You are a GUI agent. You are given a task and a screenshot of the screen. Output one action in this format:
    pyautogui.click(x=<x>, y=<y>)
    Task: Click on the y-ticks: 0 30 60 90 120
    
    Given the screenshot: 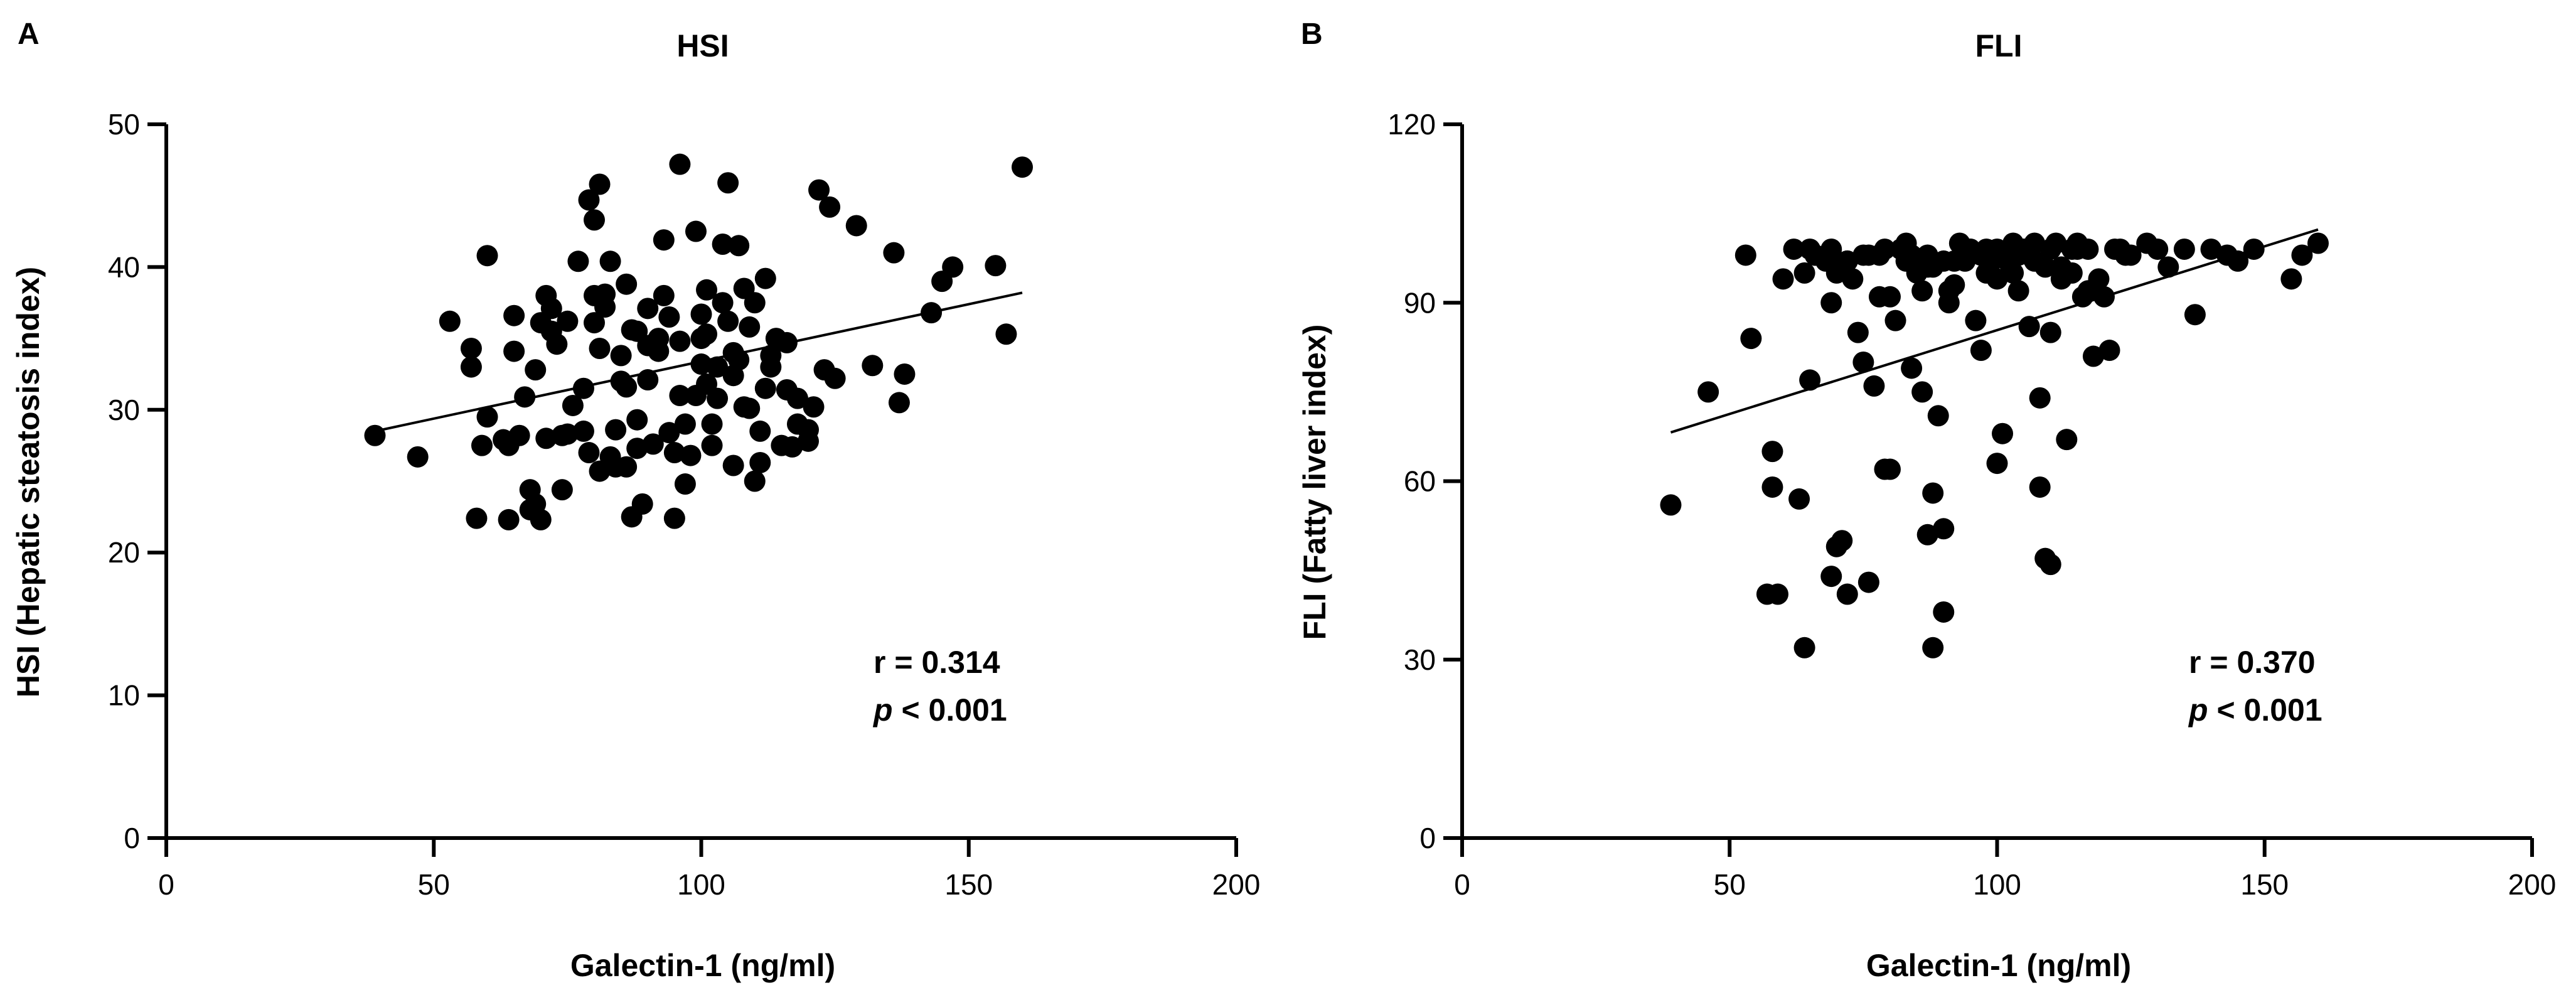 What is the action you would take?
    pyautogui.click(x=1424, y=481)
    